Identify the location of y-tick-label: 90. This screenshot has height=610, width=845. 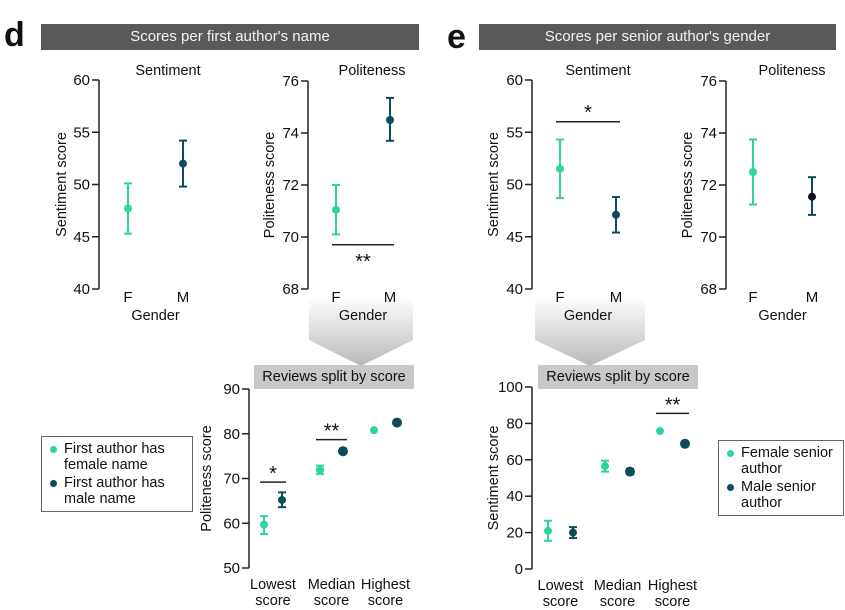
(231, 389).